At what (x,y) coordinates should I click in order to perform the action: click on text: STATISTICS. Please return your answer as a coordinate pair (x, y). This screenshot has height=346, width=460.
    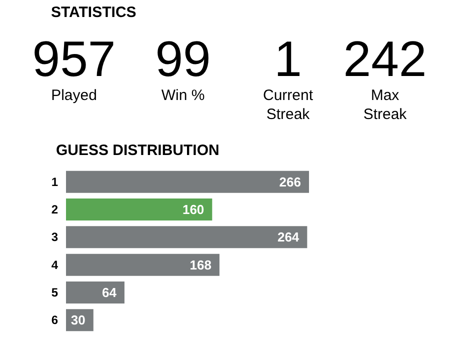
    Looking at the image, I should click on (93, 12).